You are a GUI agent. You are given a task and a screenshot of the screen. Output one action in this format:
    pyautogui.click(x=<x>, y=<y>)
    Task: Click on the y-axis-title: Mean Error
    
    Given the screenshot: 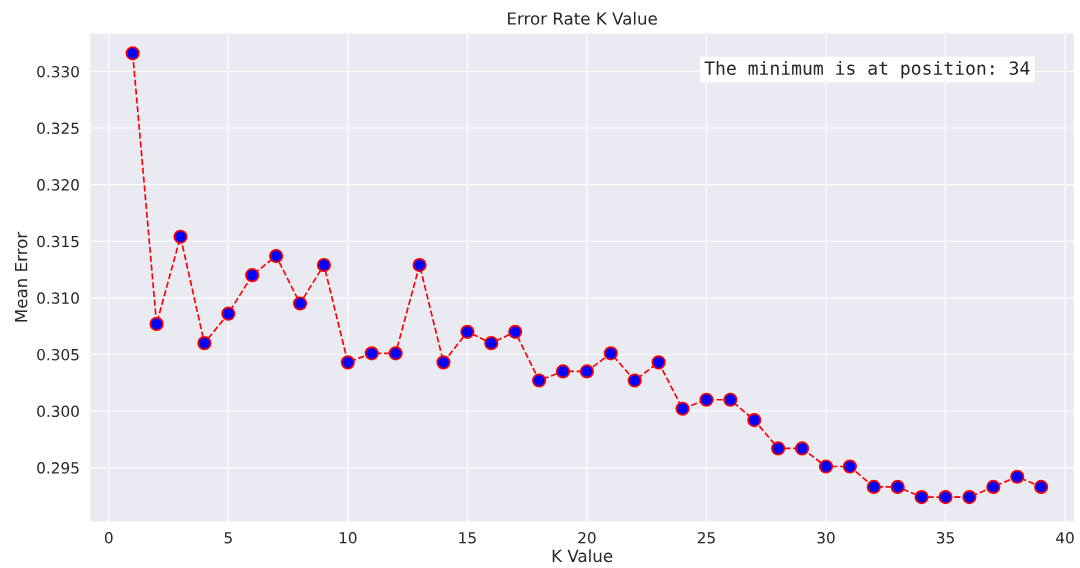 What is the action you would take?
    pyautogui.click(x=21, y=276)
    